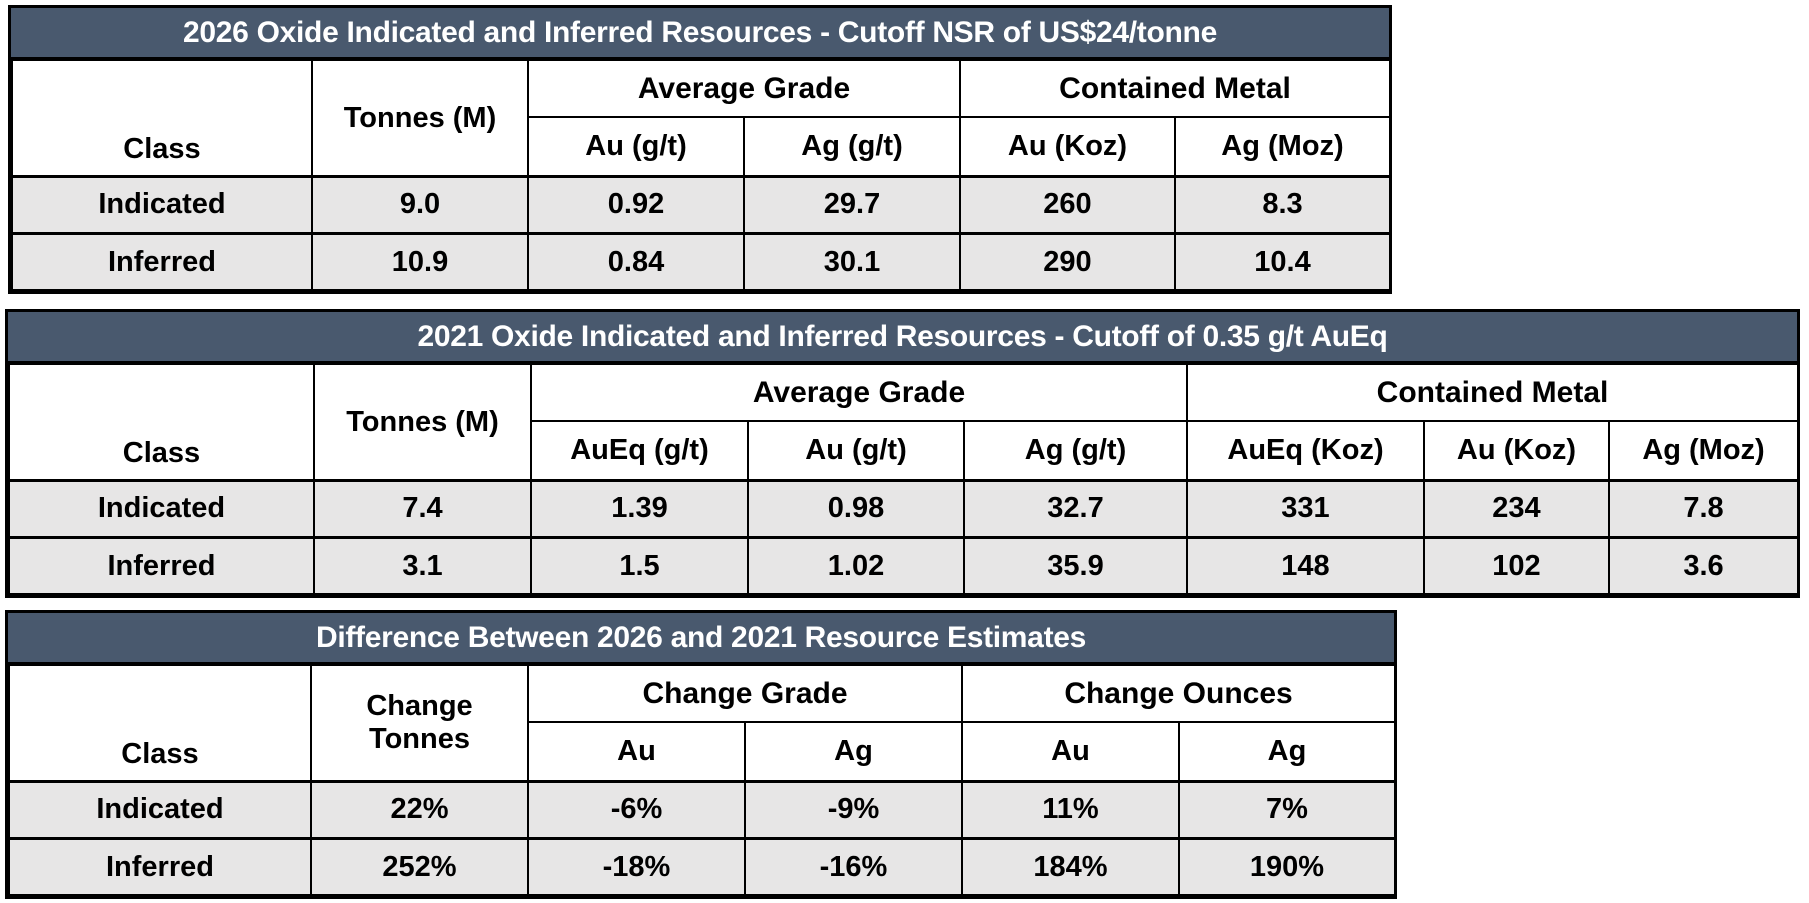  I want to click on value-cell: 35.9, so click(1075, 565).